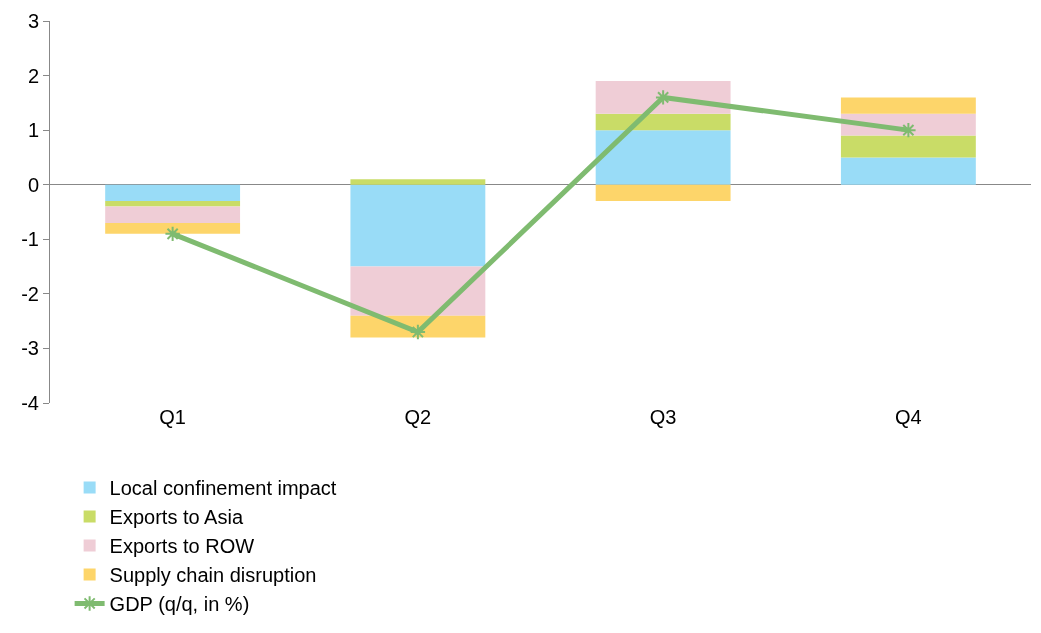  What do you see at coordinates (908, 417) in the screenshot?
I see `x-tick-label: Q4` at bounding box center [908, 417].